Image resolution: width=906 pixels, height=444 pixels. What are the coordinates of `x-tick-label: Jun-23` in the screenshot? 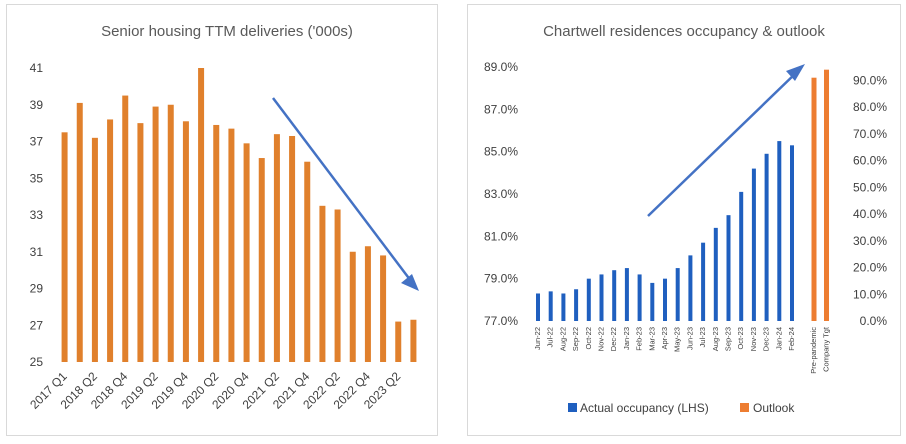 It's located at (689, 338).